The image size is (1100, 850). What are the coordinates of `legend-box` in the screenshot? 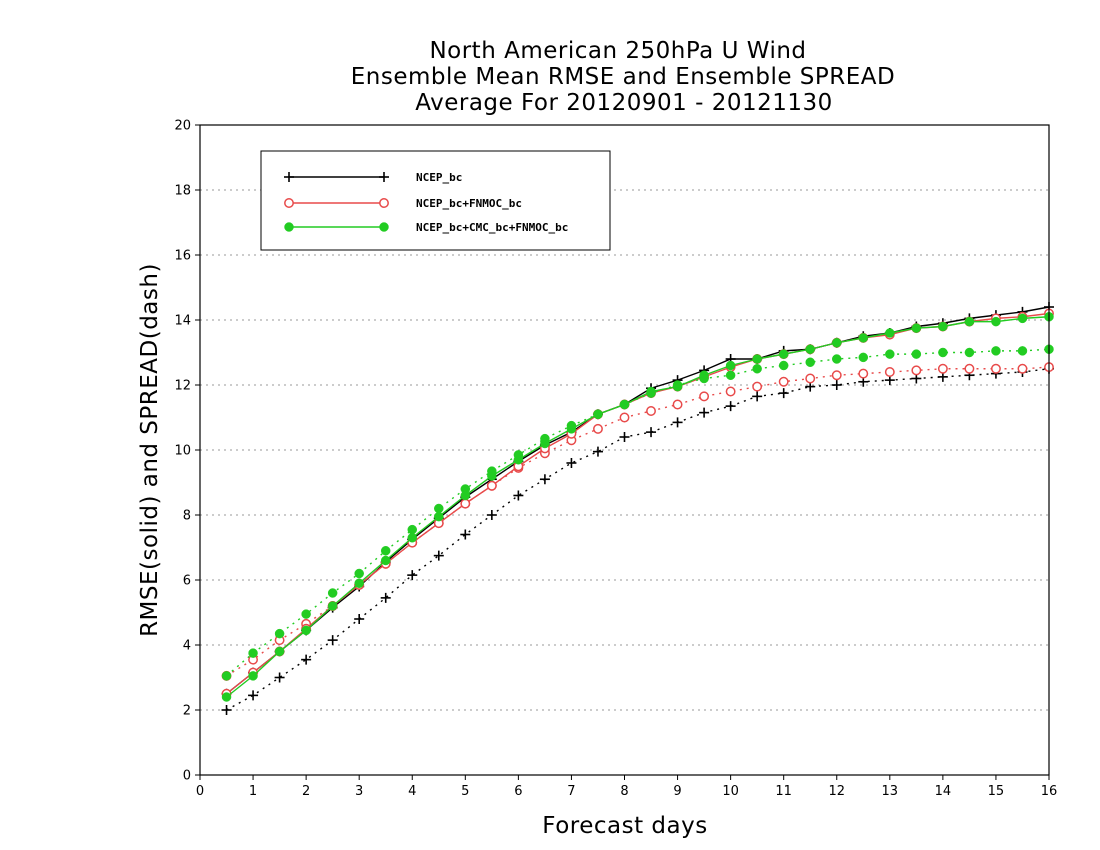 It's located at (435, 200).